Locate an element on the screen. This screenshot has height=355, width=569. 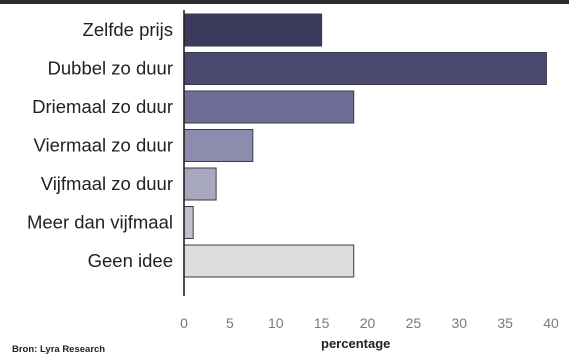
x-tick-label: 0 is located at coordinates (184, 323).